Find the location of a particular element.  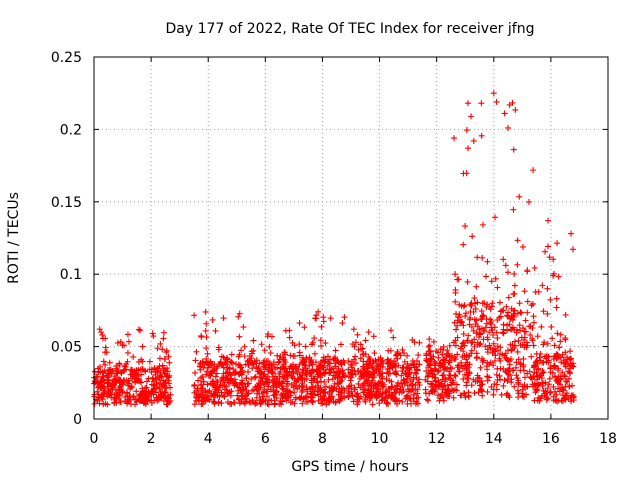

x-tick-label: 10 is located at coordinates (380, 439).